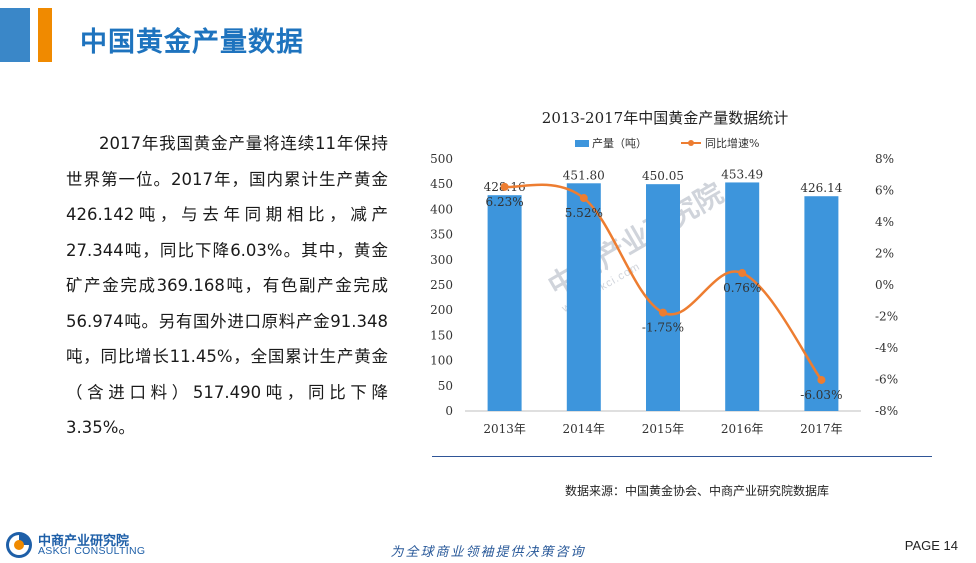 The height and width of the screenshot is (563, 976). What do you see at coordinates (682, 456) in the screenshot?
I see `divider-line` at bounding box center [682, 456].